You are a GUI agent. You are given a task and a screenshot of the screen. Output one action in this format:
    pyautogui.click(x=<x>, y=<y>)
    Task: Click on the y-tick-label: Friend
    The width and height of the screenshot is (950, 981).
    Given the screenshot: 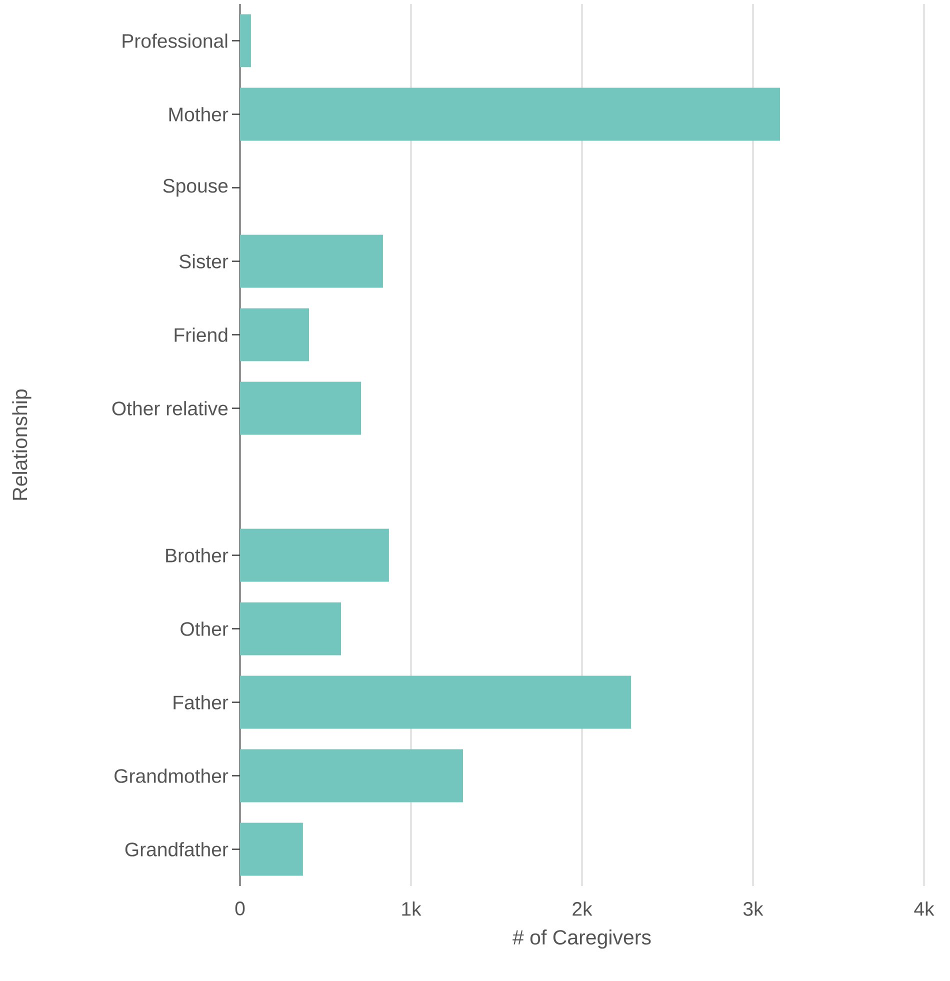 What is the action you would take?
    pyautogui.click(x=201, y=335)
    